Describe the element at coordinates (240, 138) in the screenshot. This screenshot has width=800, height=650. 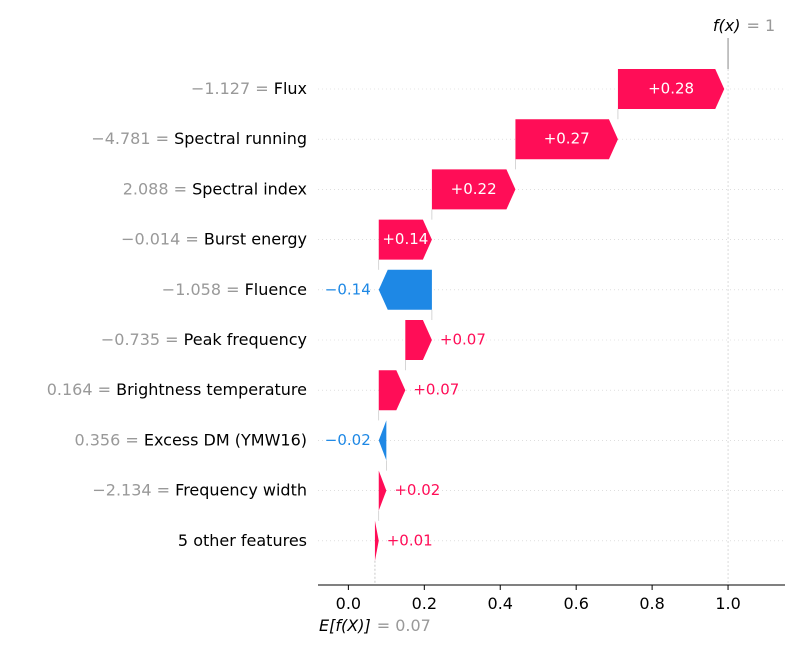
I see `feature-name: Spectral running` at that location.